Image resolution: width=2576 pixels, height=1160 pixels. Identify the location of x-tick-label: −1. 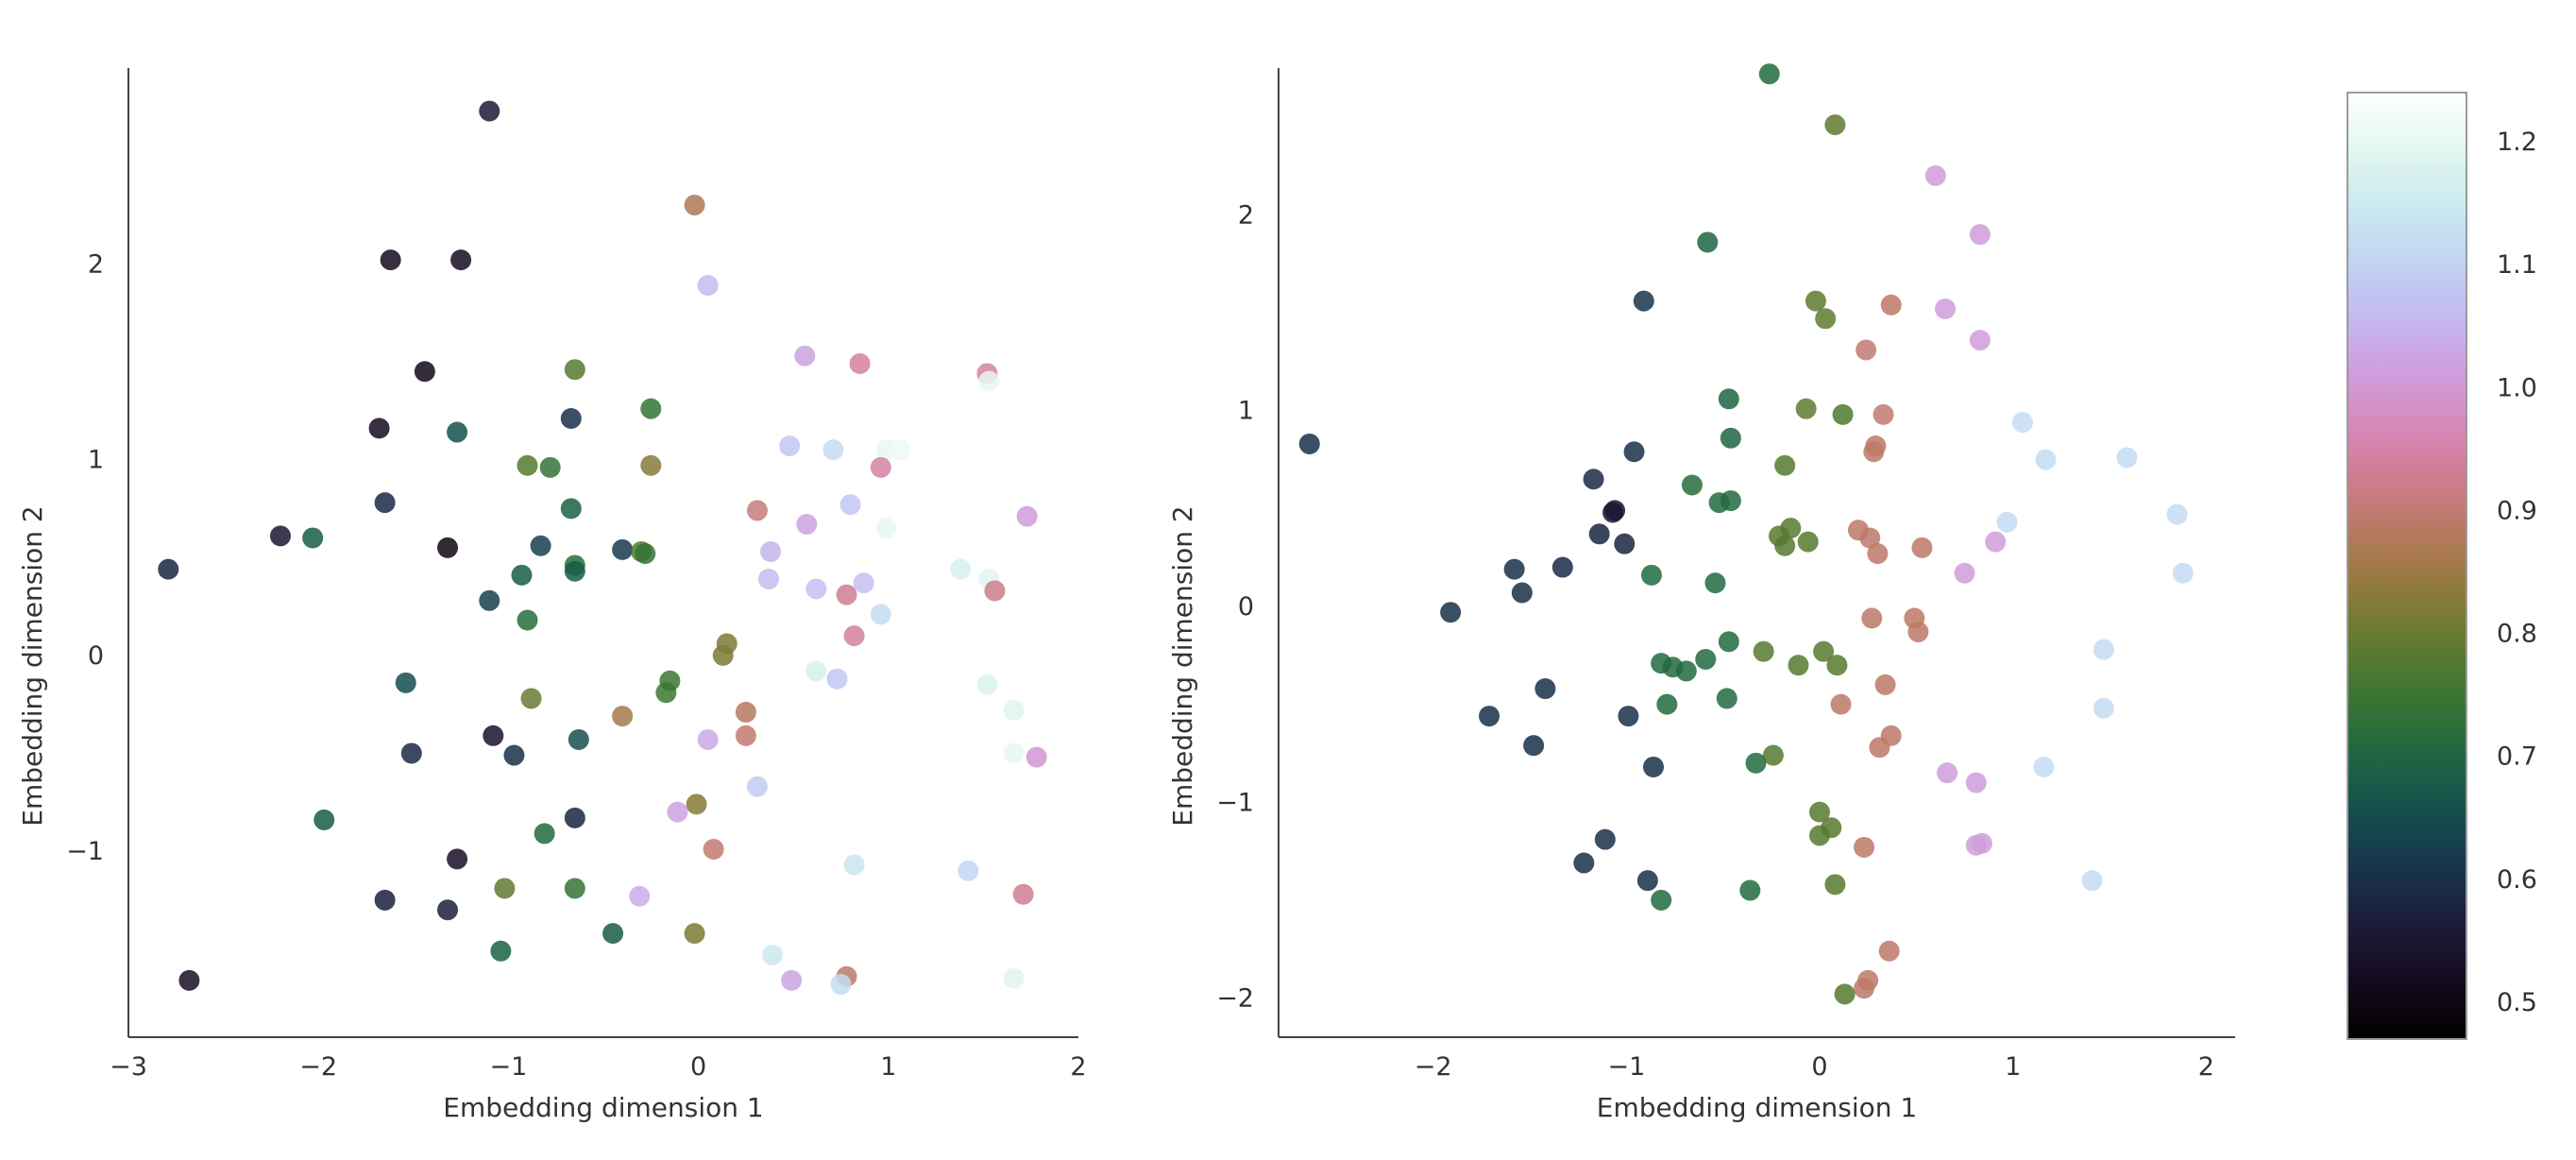
(1626, 1067).